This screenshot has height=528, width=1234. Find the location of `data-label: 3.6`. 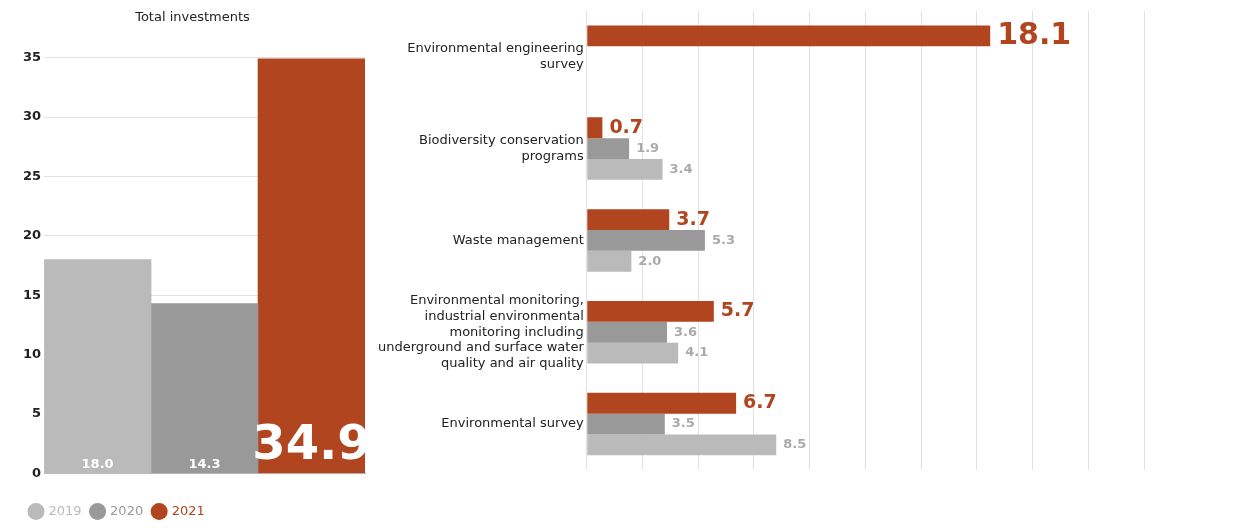

data-label: 3.6 is located at coordinates (686, 331).